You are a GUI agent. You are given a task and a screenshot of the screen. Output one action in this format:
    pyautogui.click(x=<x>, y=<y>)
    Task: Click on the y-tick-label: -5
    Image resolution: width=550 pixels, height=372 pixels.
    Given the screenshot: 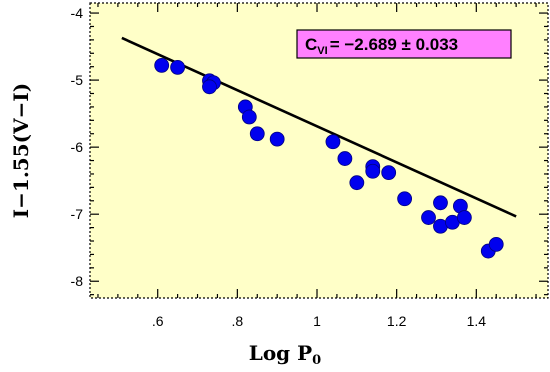 What is the action you would take?
    pyautogui.click(x=77, y=80)
    